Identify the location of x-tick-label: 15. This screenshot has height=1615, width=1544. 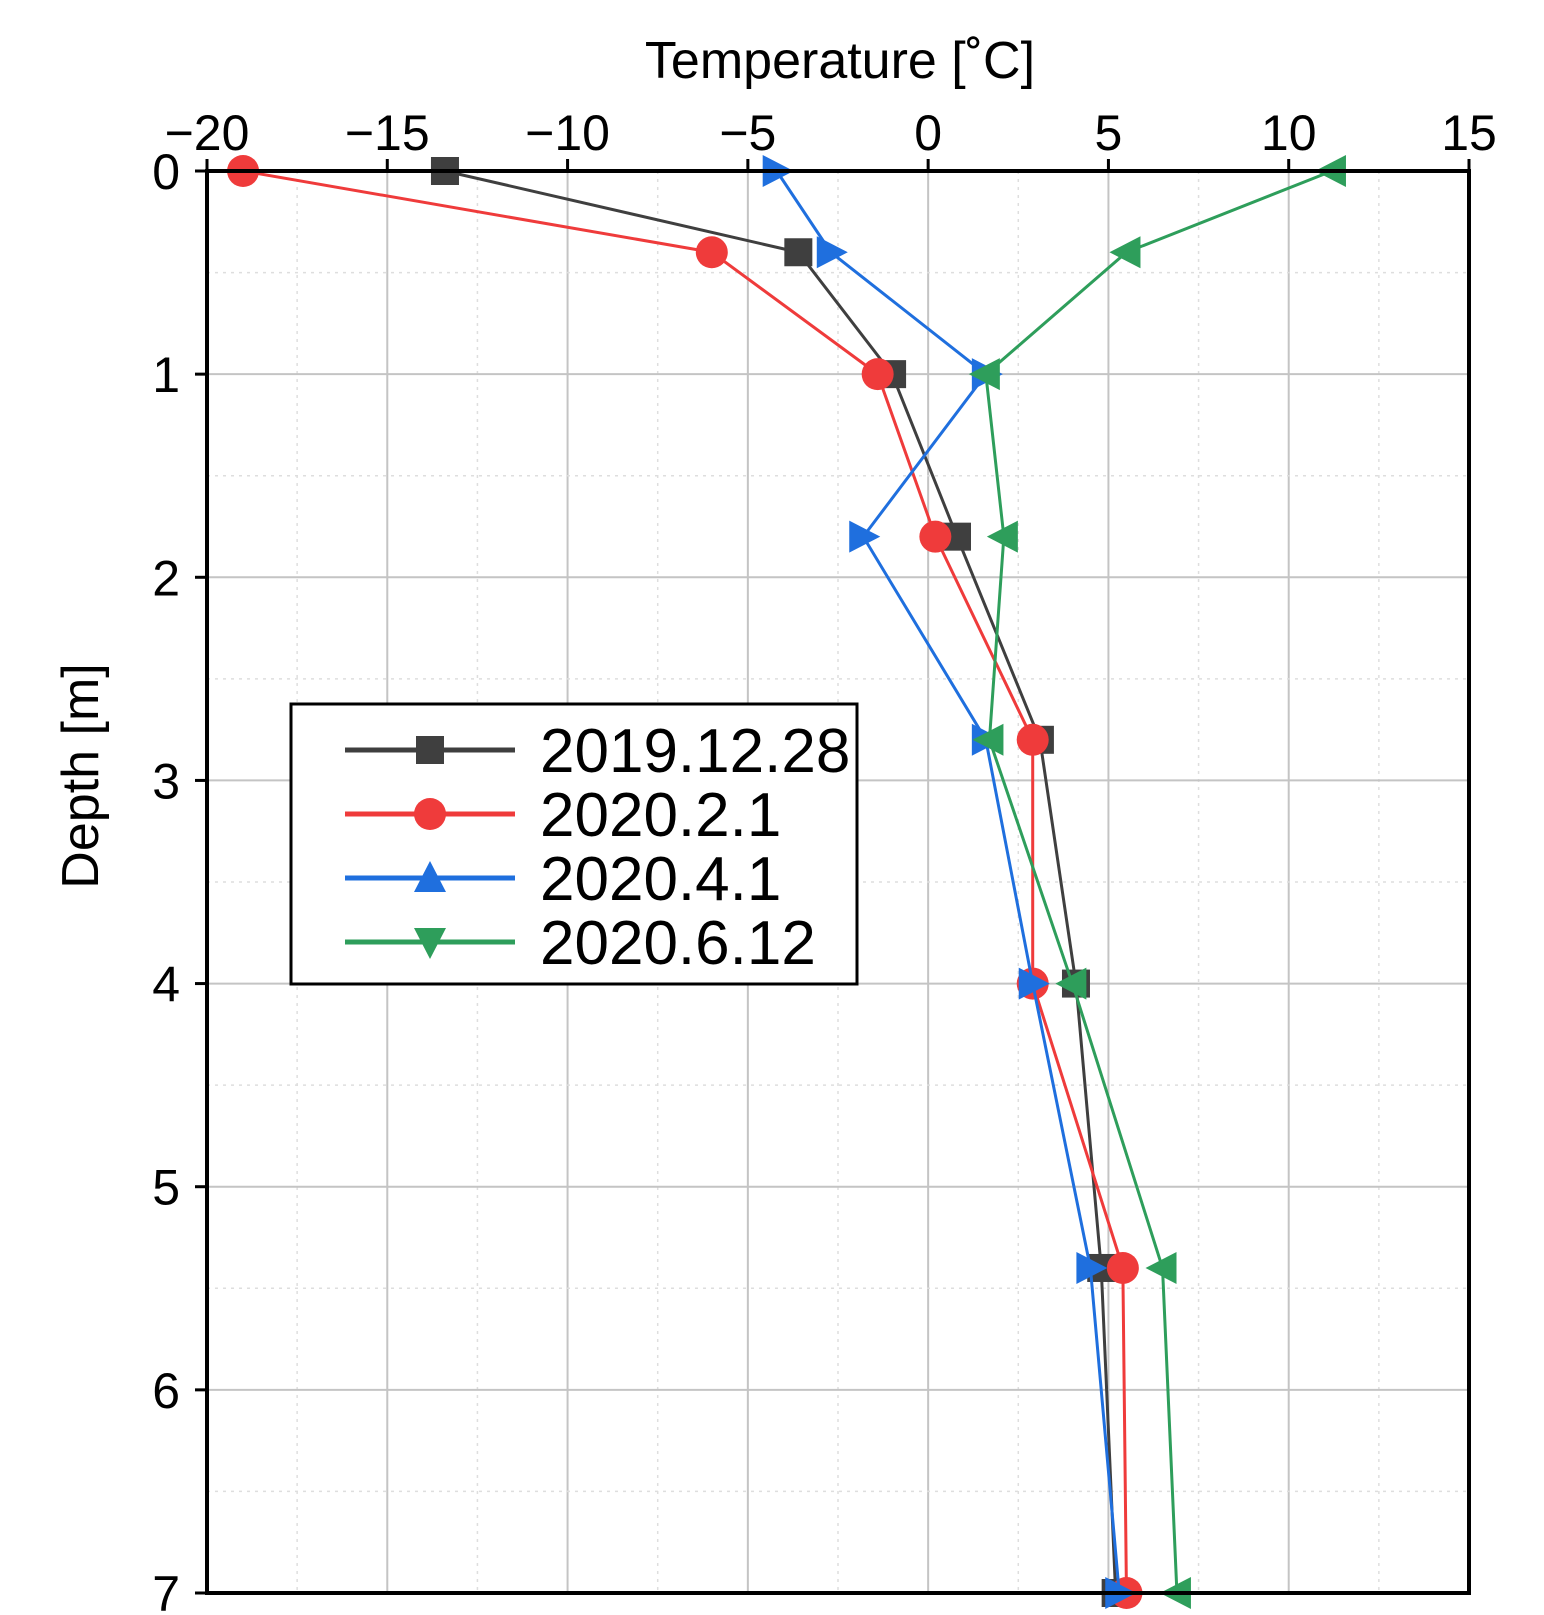
(1469, 133).